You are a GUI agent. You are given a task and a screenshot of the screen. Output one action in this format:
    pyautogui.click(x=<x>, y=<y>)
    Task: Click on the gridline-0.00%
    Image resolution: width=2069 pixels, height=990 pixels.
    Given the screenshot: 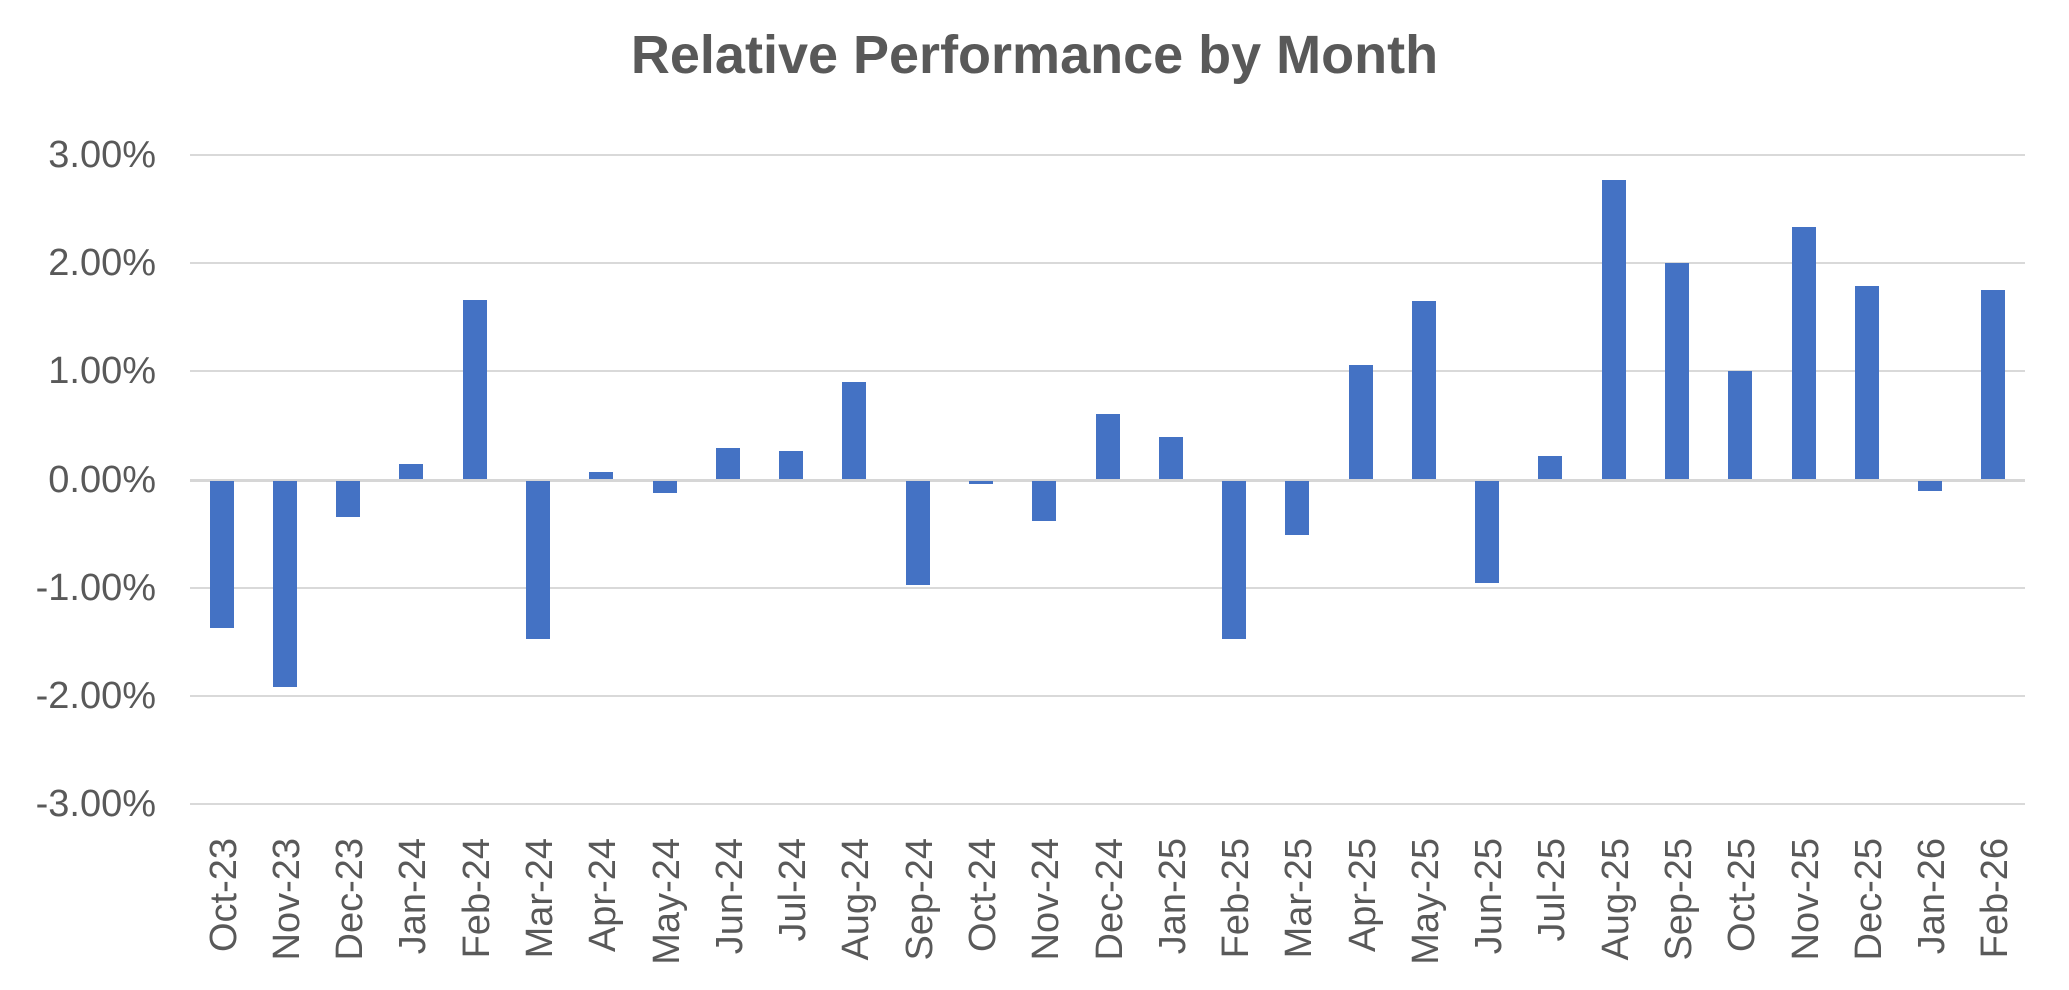 What is the action you would take?
    pyautogui.click(x=1107, y=480)
    